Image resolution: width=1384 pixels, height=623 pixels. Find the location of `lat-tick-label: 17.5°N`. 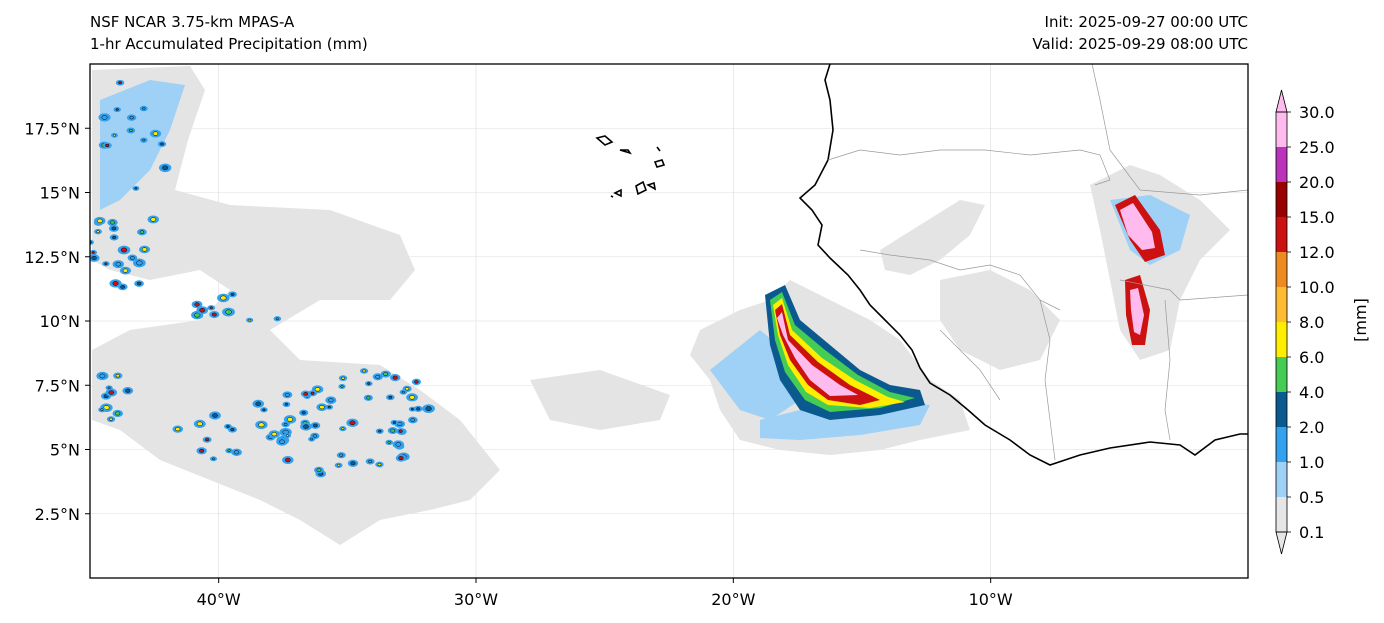

lat-tick-label: 17.5°N is located at coordinates (52, 128).